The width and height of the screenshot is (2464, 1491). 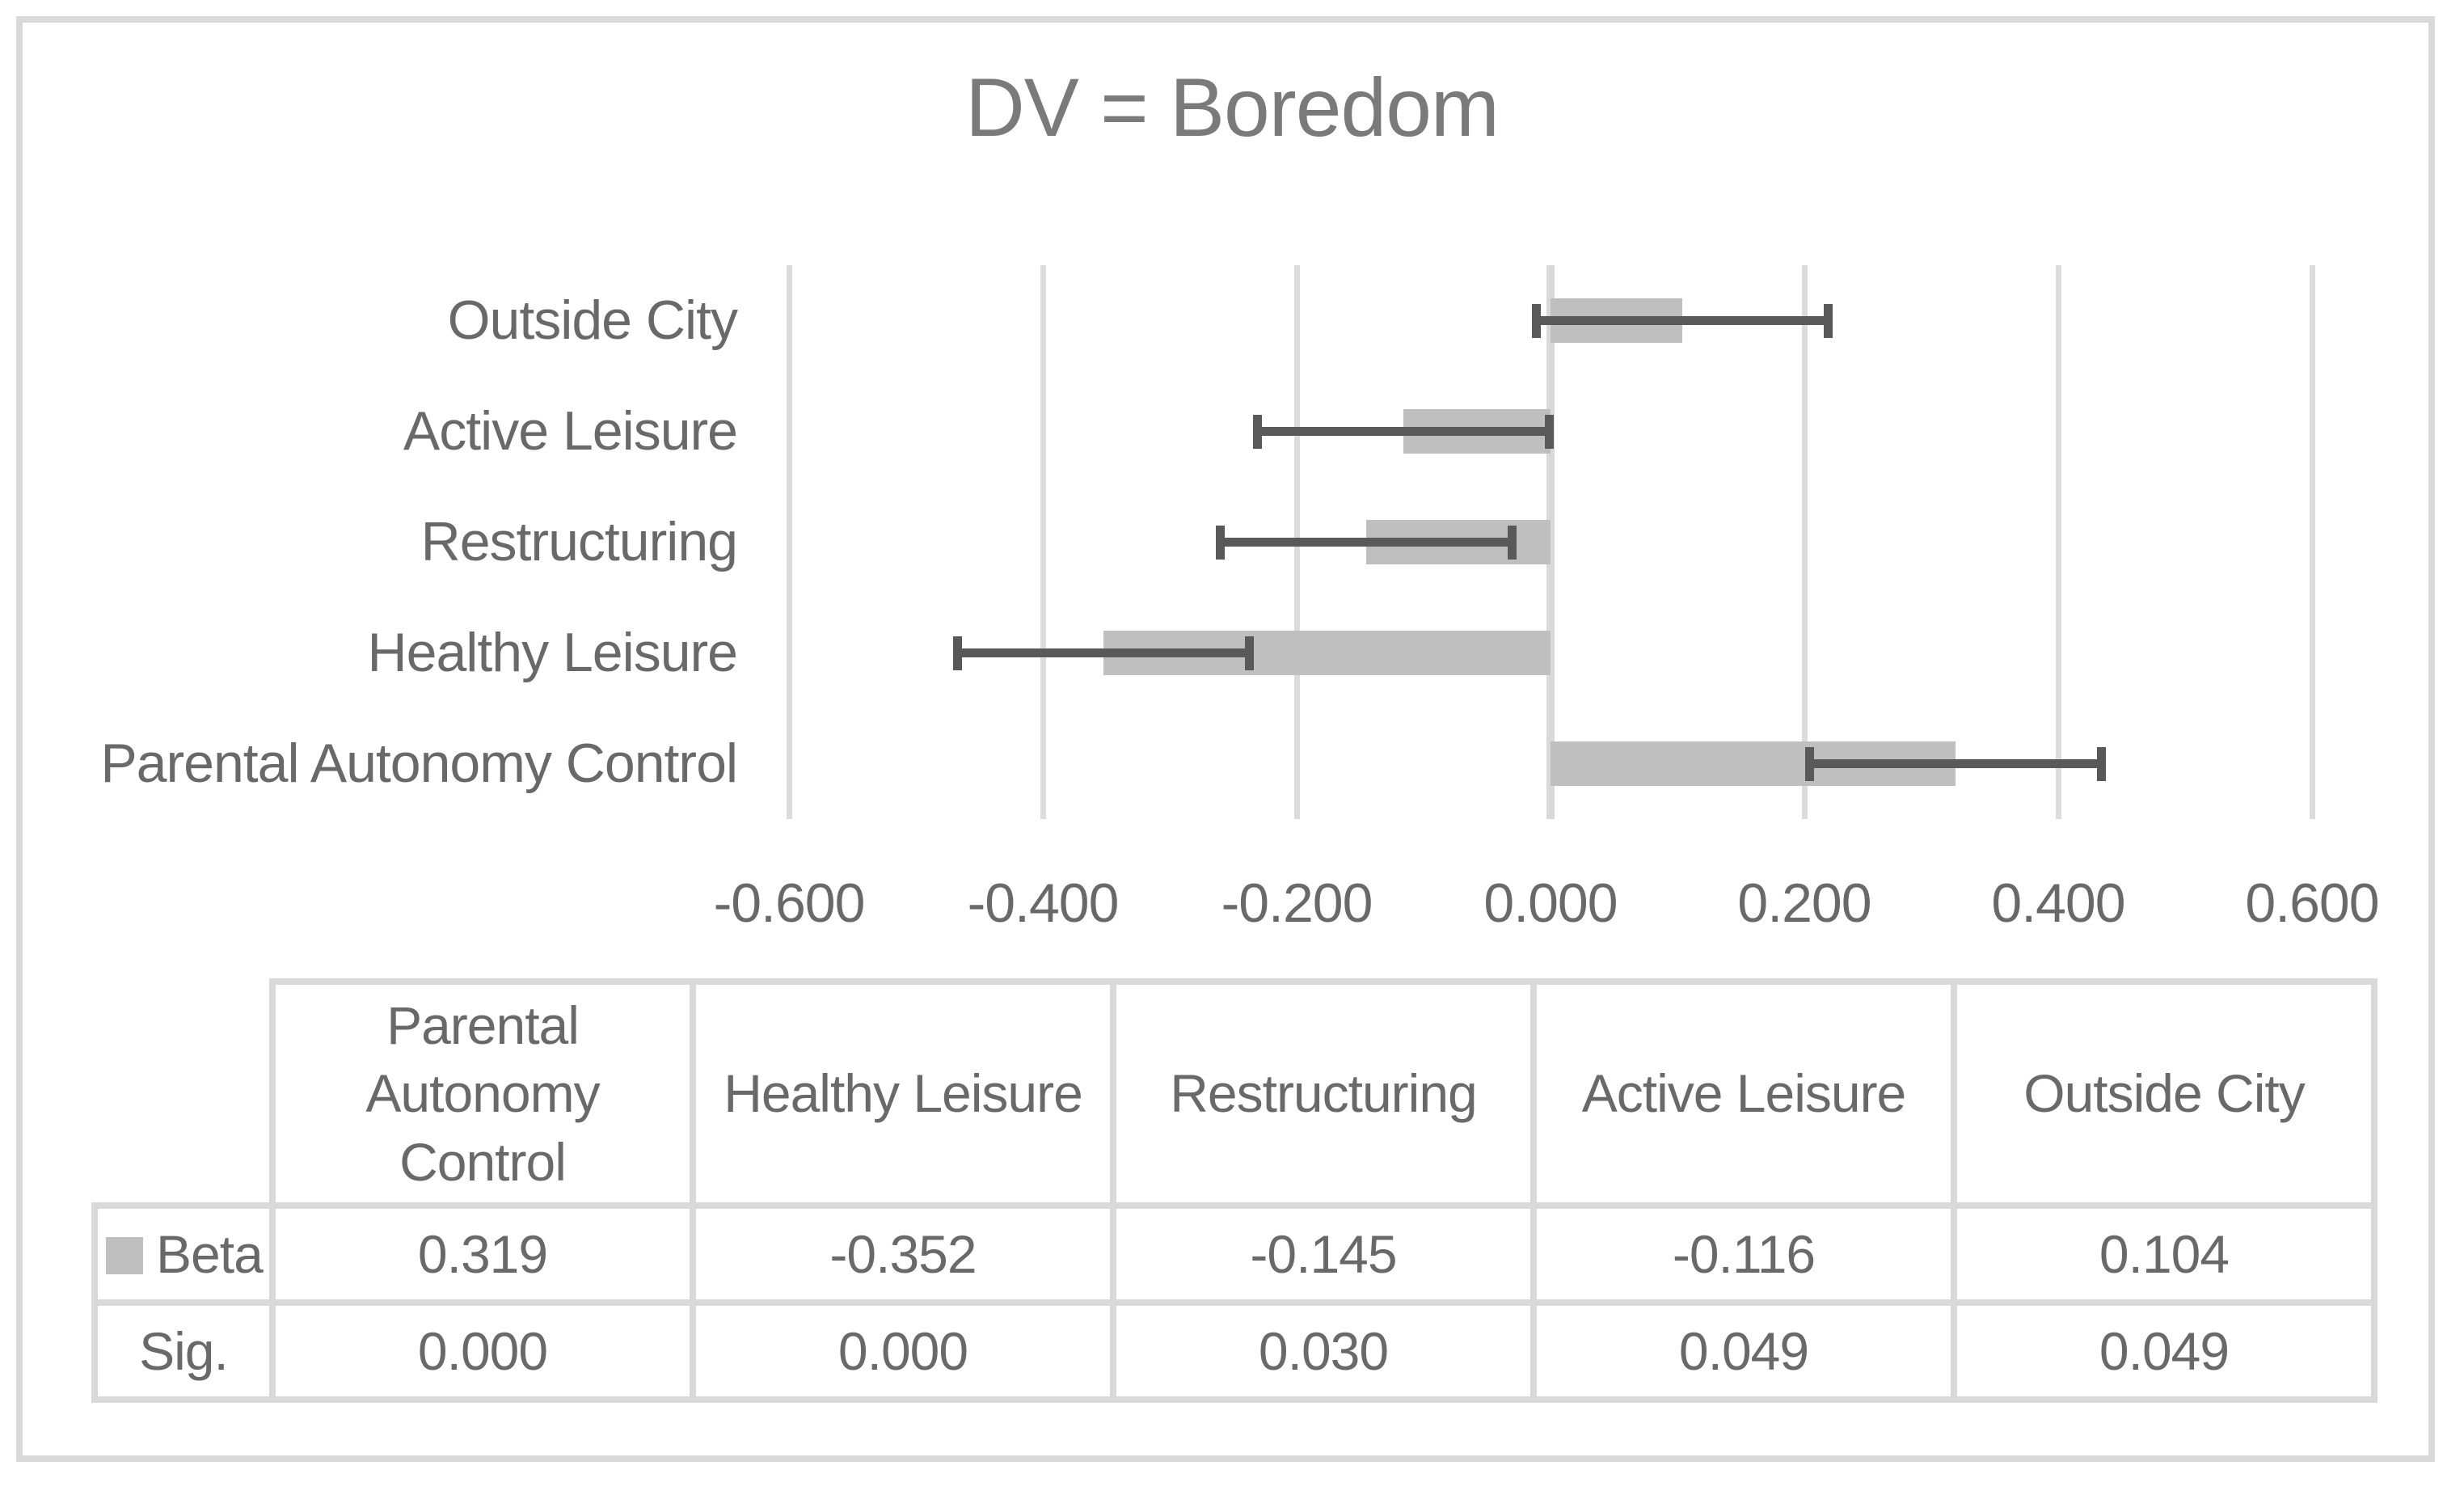 I want to click on table-corner-cell, so click(x=186, y=1094).